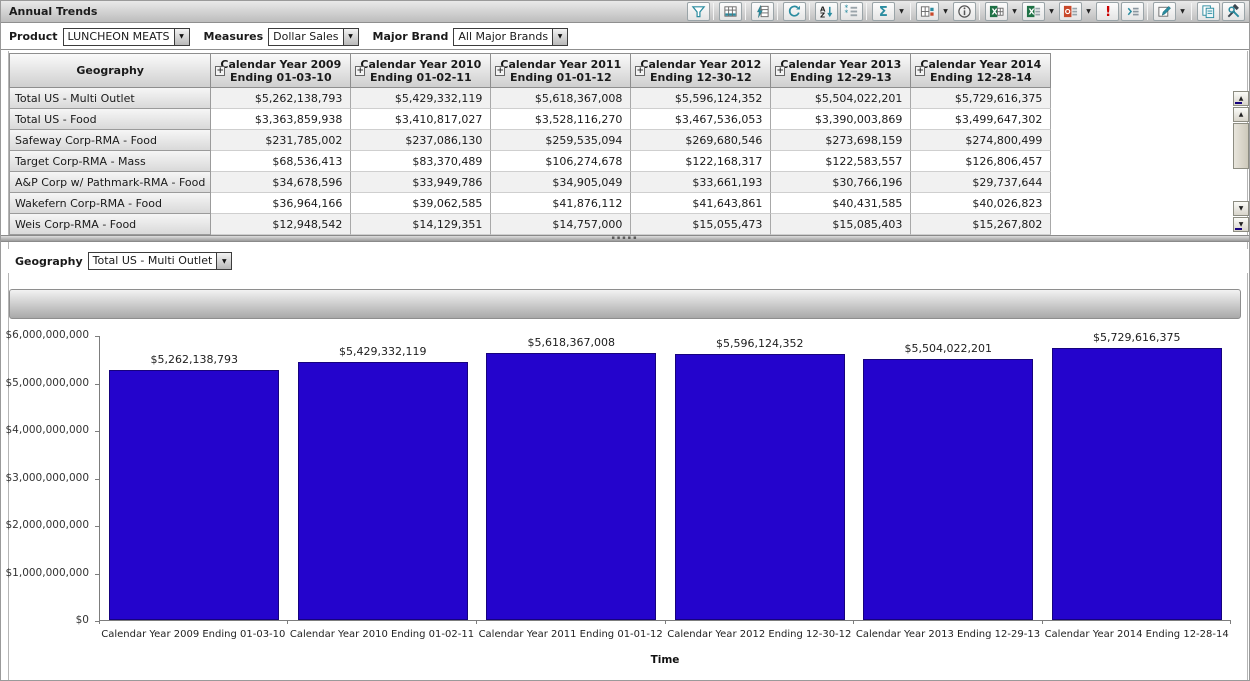 The height and width of the screenshot is (681, 1250). I want to click on sum-icon: Σ, so click(883, 11).